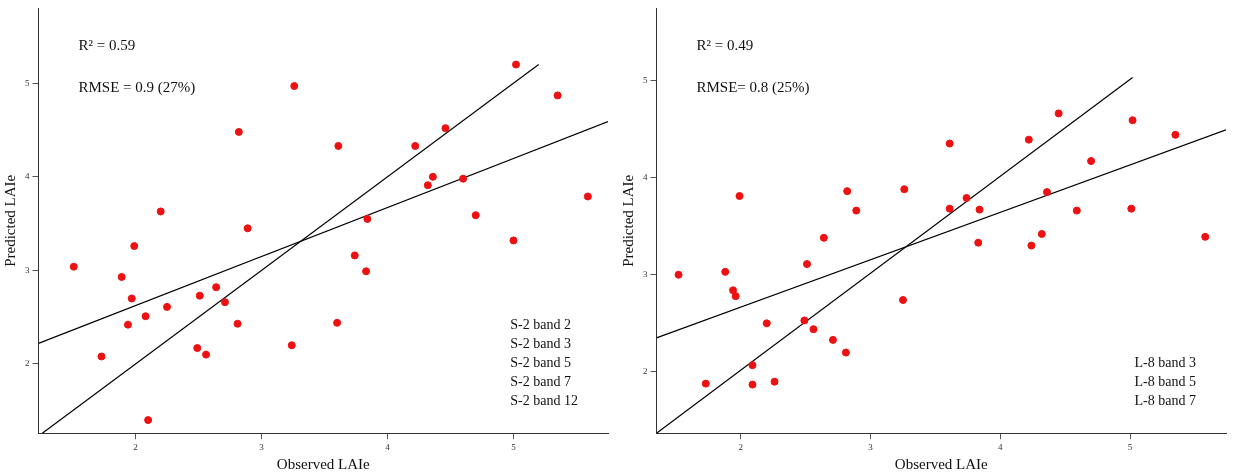  What do you see at coordinates (1165, 362) in the screenshot?
I see `annotation: L-8 band 3` at bounding box center [1165, 362].